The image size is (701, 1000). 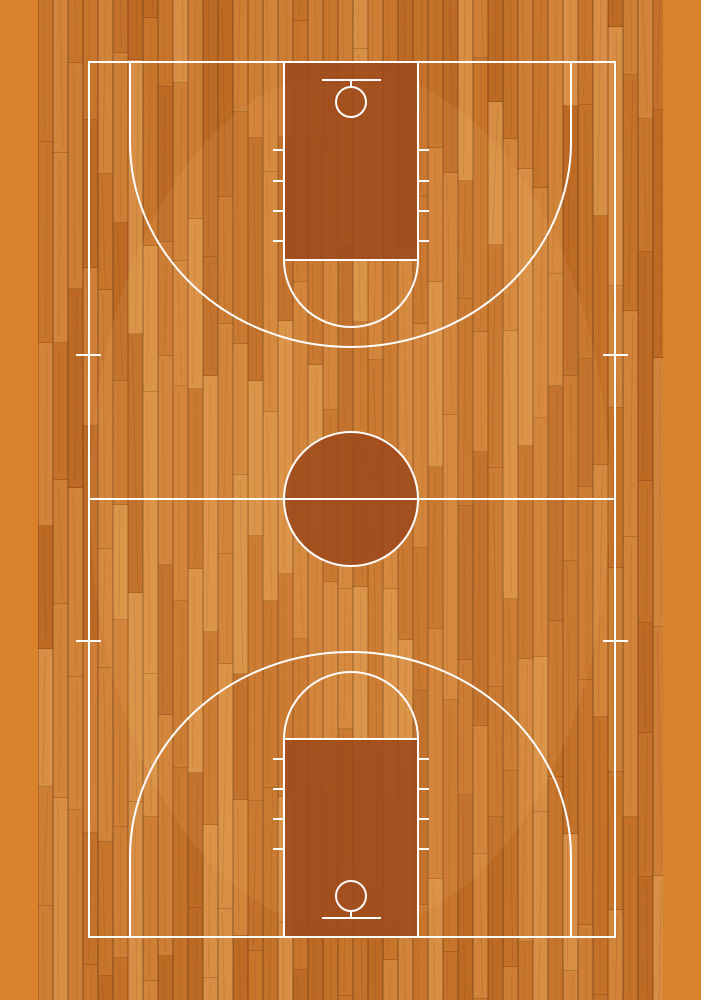 I want to click on center-circle, so click(x=351, y=499).